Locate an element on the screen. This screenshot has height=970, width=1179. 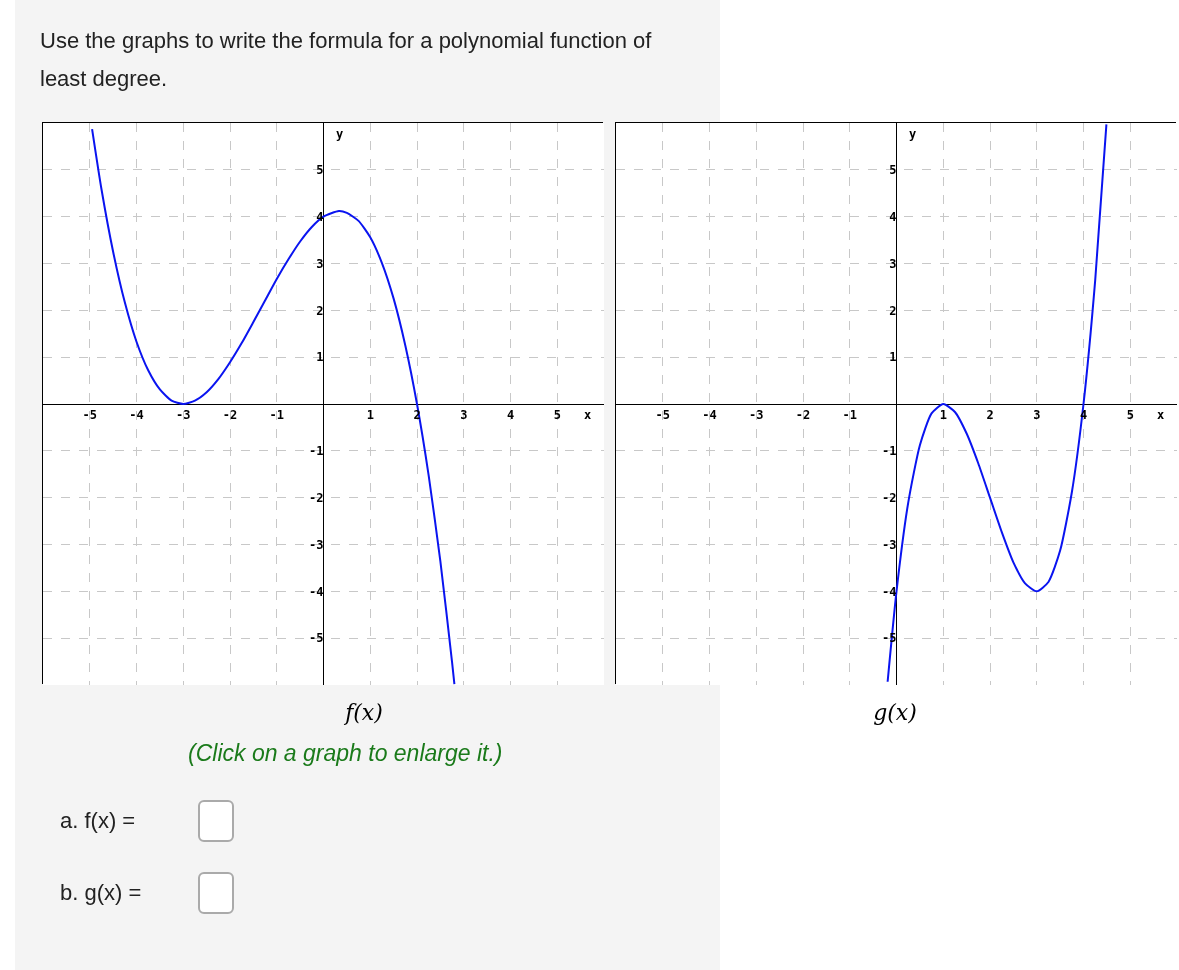
y-tick-label: -5 is located at coordinates (316, 638).